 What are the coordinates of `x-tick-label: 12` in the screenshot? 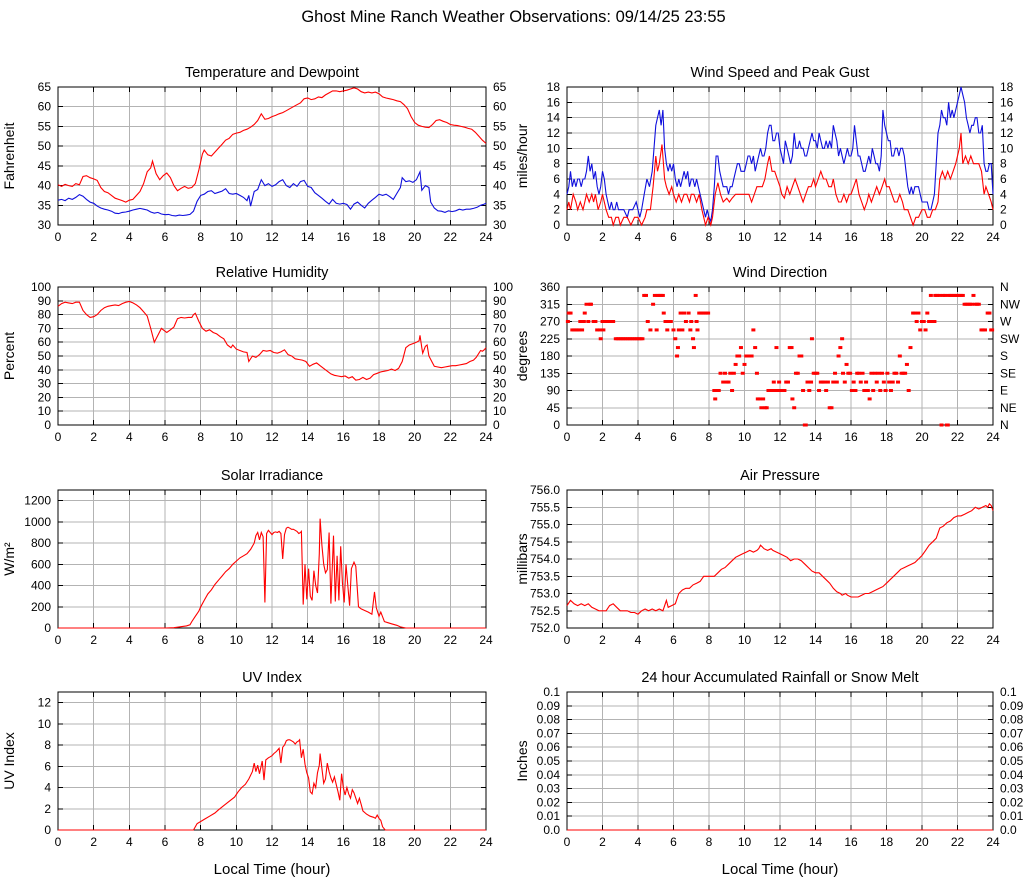 It's located at (272, 842).